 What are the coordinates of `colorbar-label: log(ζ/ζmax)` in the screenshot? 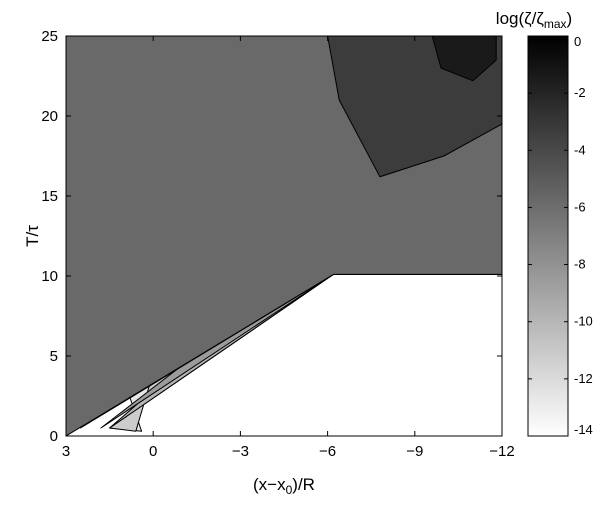 It's located at (534, 20).